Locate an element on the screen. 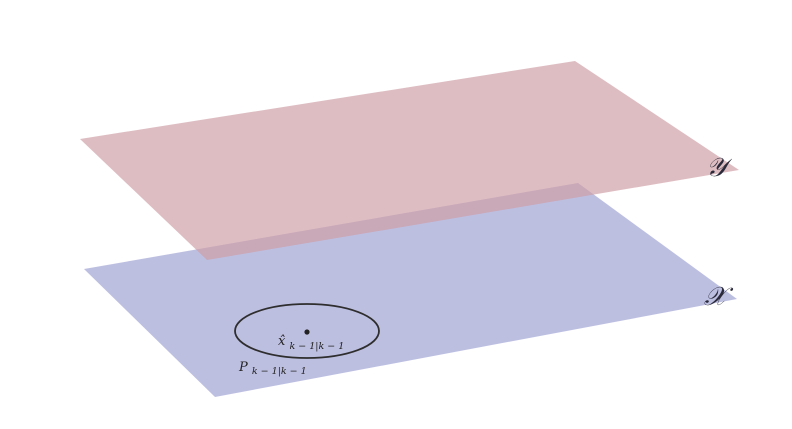 Image resolution: width=792 pixels, height=429 pixels. state-estimate-symbol: x̂ is located at coordinates (282, 341).